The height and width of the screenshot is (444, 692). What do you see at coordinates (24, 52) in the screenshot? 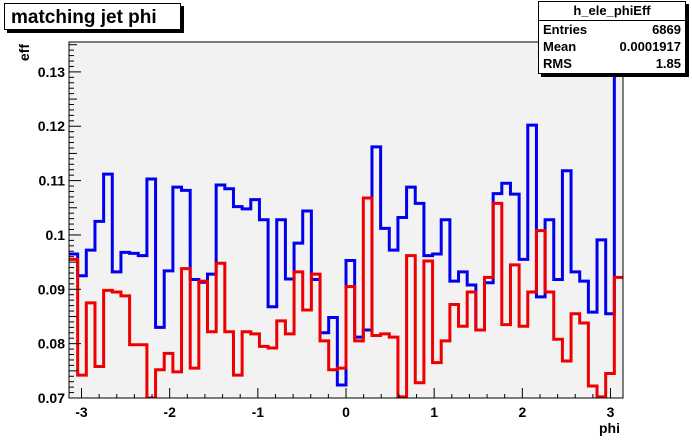
I see `y-axis-label: eff` at bounding box center [24, 52].